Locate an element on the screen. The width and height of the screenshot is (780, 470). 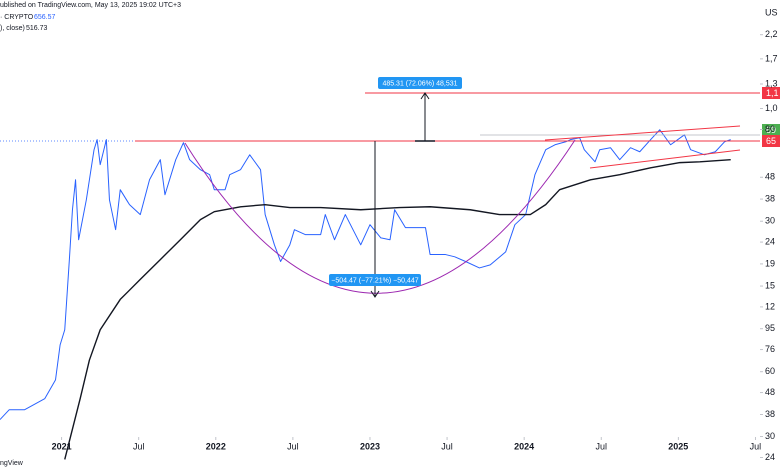
ma-label: ), close) is located at coordinates (12, 28).